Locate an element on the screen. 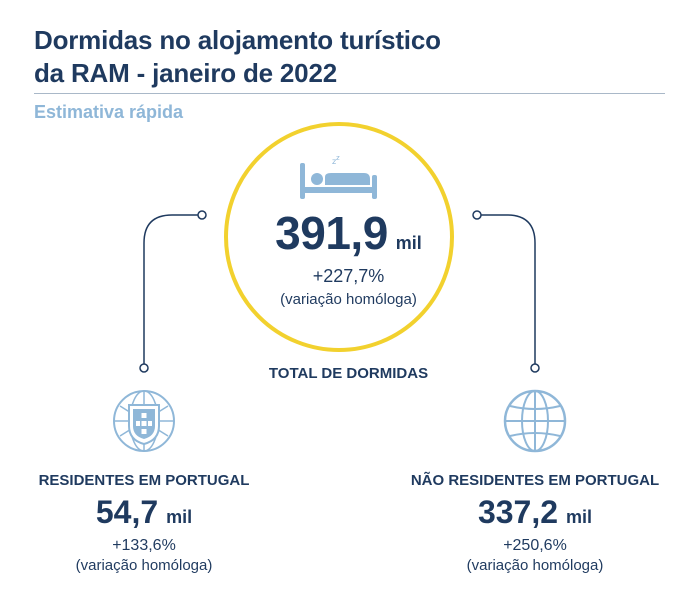 The height and width of the screenshot is (598, 697). non-residents-change: +250,6% is located at coordinates (535, 545).